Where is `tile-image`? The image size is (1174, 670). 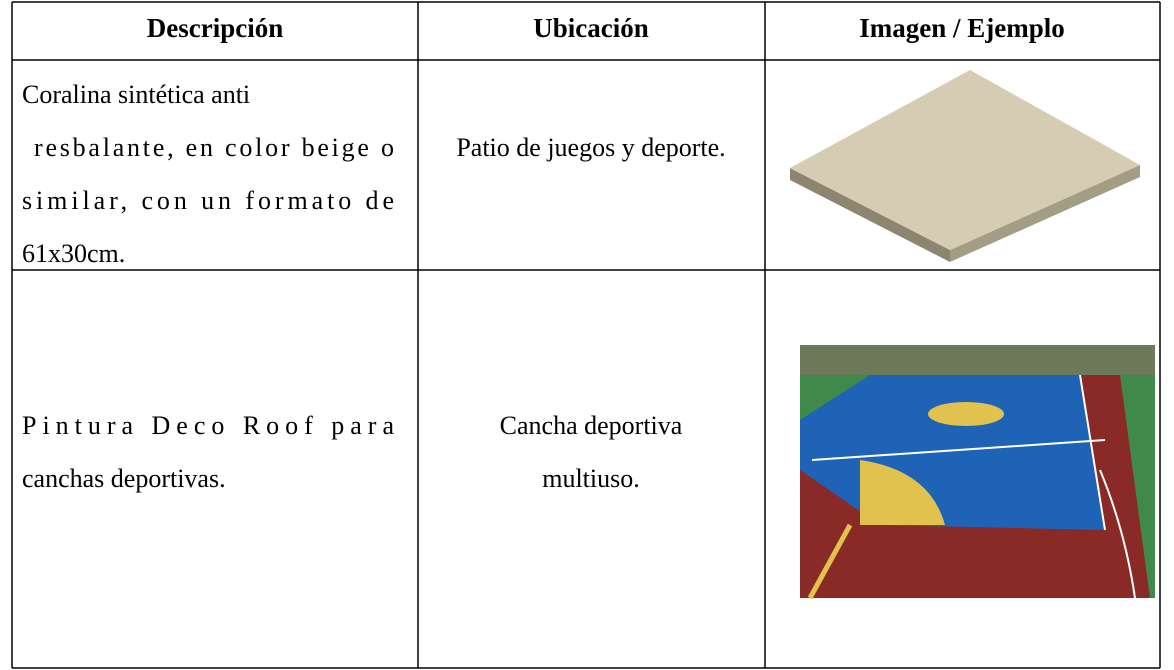
tile-image is located at coordinates (965, 166).